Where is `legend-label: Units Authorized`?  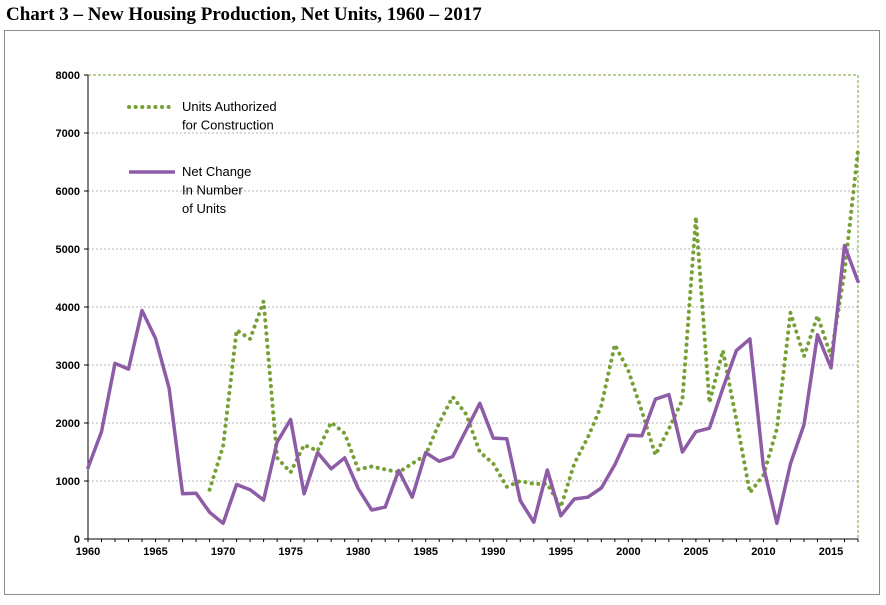
legend-label: Units Authorized is located at coordinates (229, 106).